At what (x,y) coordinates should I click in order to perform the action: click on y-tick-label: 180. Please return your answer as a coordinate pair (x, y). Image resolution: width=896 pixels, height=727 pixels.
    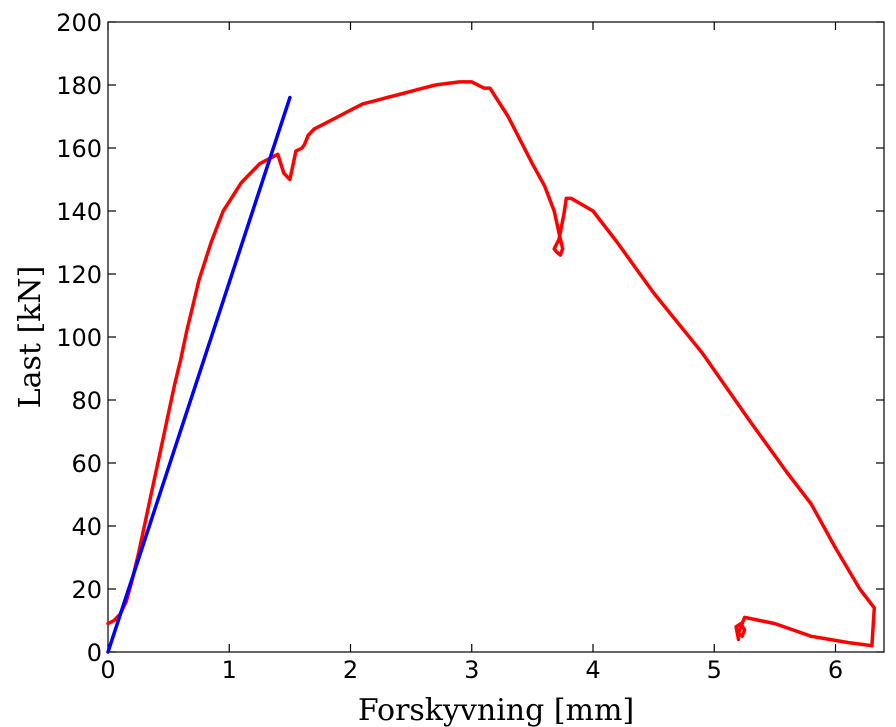
    Looking at the image, I should click on (79, 86).